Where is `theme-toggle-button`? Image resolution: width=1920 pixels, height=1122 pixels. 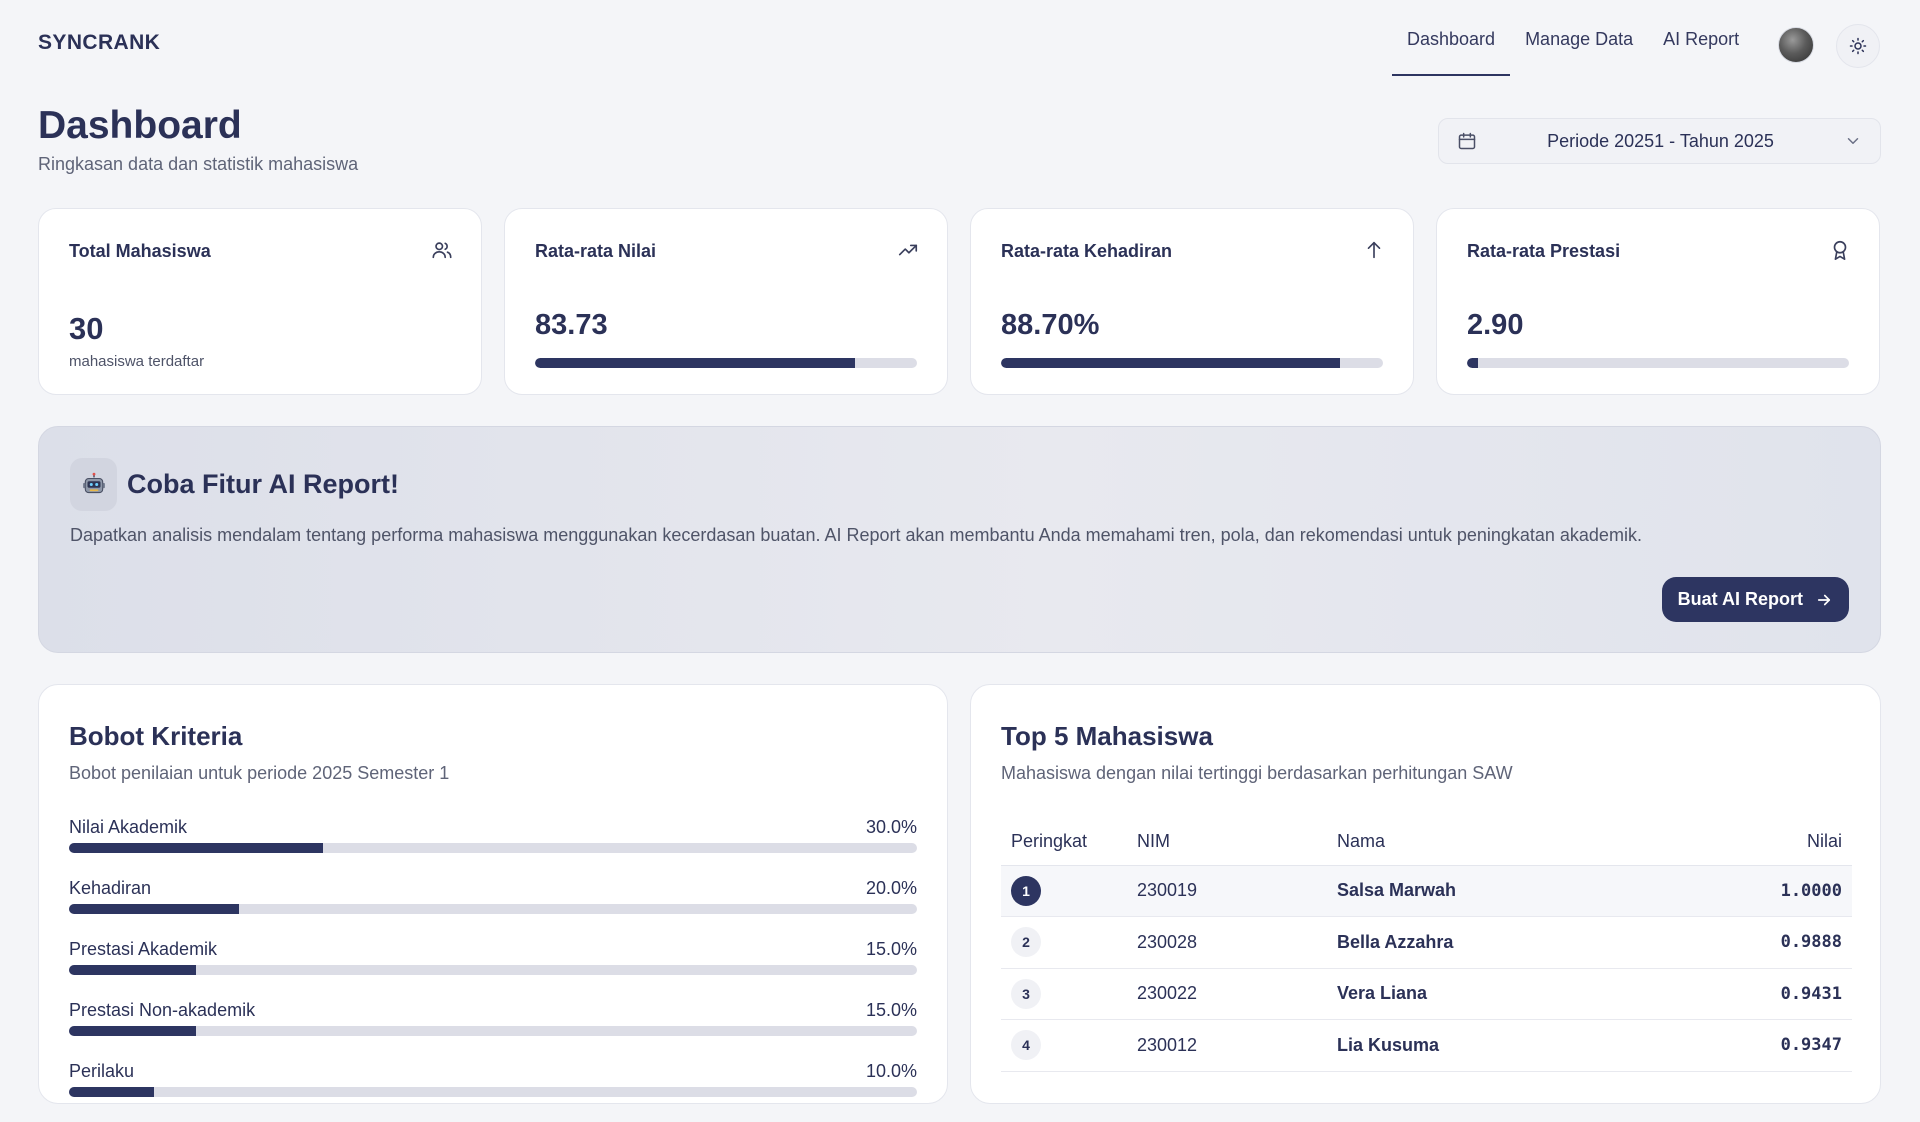
theme-toggle-button is located at coordinates (1858, 46).